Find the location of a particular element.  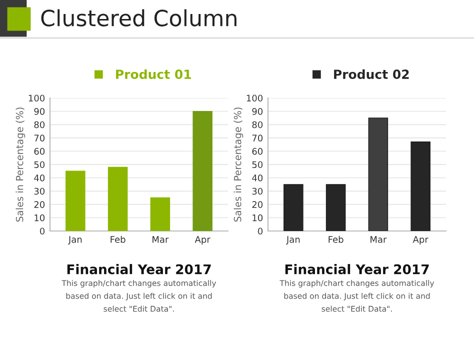

legend-label: Product 01 is located at coordinates (153, 74).